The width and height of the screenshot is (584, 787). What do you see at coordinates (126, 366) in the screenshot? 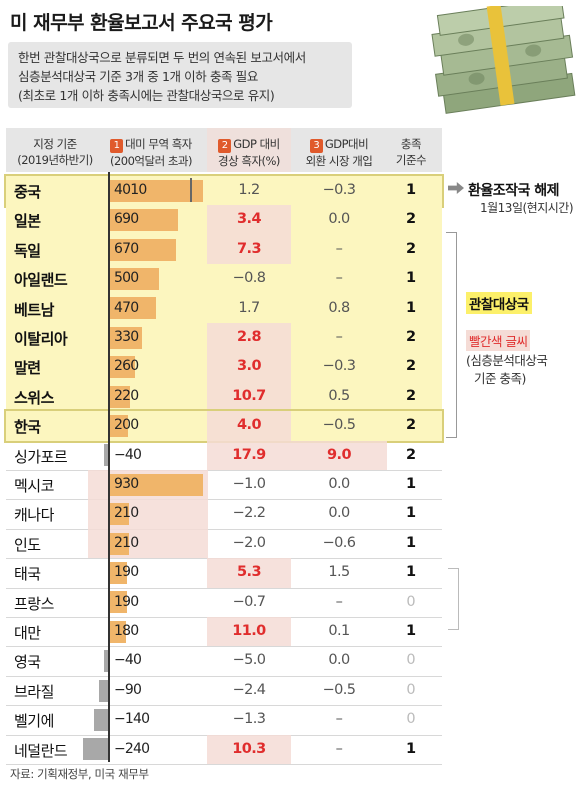
I see `trade-value: 260` at bounding box center [126, 366].